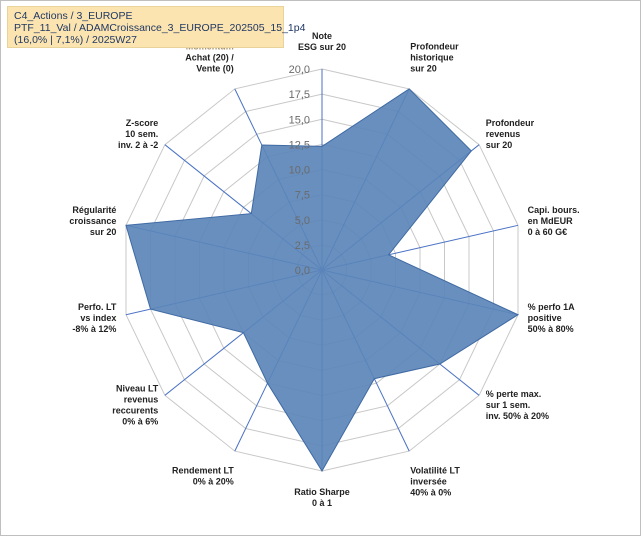  I want to click on axis-label-line: historique, so click(432, 58).